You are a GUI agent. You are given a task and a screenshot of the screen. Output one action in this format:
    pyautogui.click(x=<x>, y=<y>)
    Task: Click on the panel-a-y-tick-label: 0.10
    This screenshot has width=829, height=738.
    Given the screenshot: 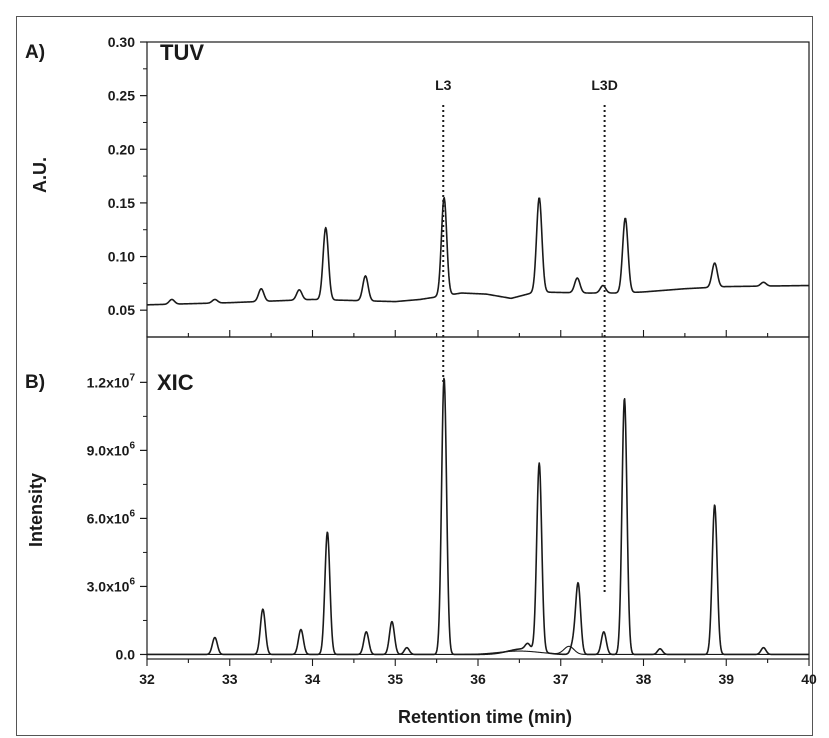 What is the action you would take?
    pyautogui.click(x=121, y=257)
    